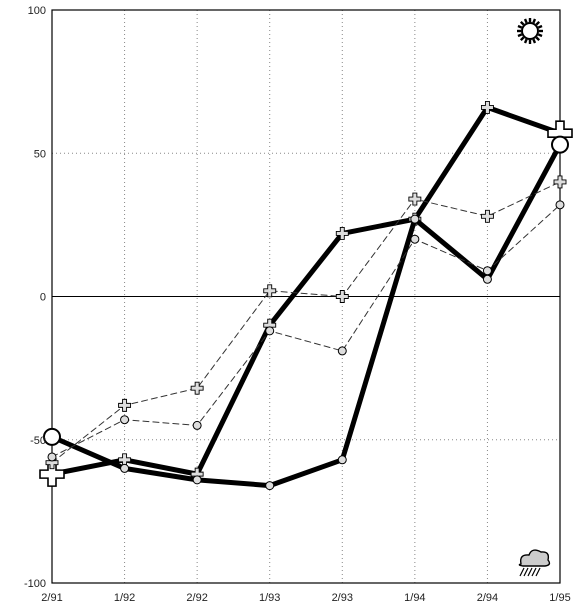 This screenshot has width=581, height=610. I want to click on x-tick-label: 1/94, so click(414, 598).